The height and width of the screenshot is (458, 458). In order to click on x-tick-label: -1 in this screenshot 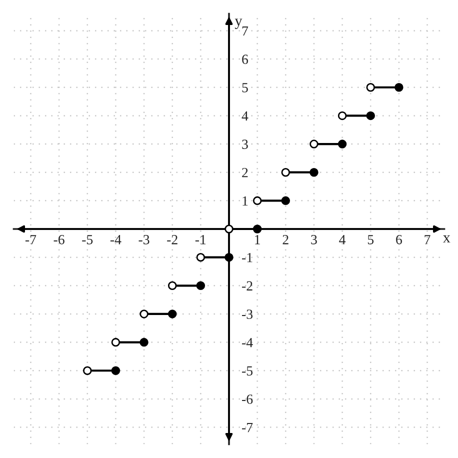, I will do `click(200, 239)`.